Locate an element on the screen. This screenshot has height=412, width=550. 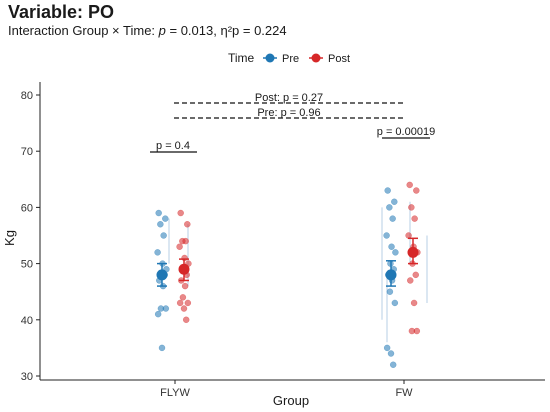
y-tick-label: 30 is located at coordinates (27, 377).